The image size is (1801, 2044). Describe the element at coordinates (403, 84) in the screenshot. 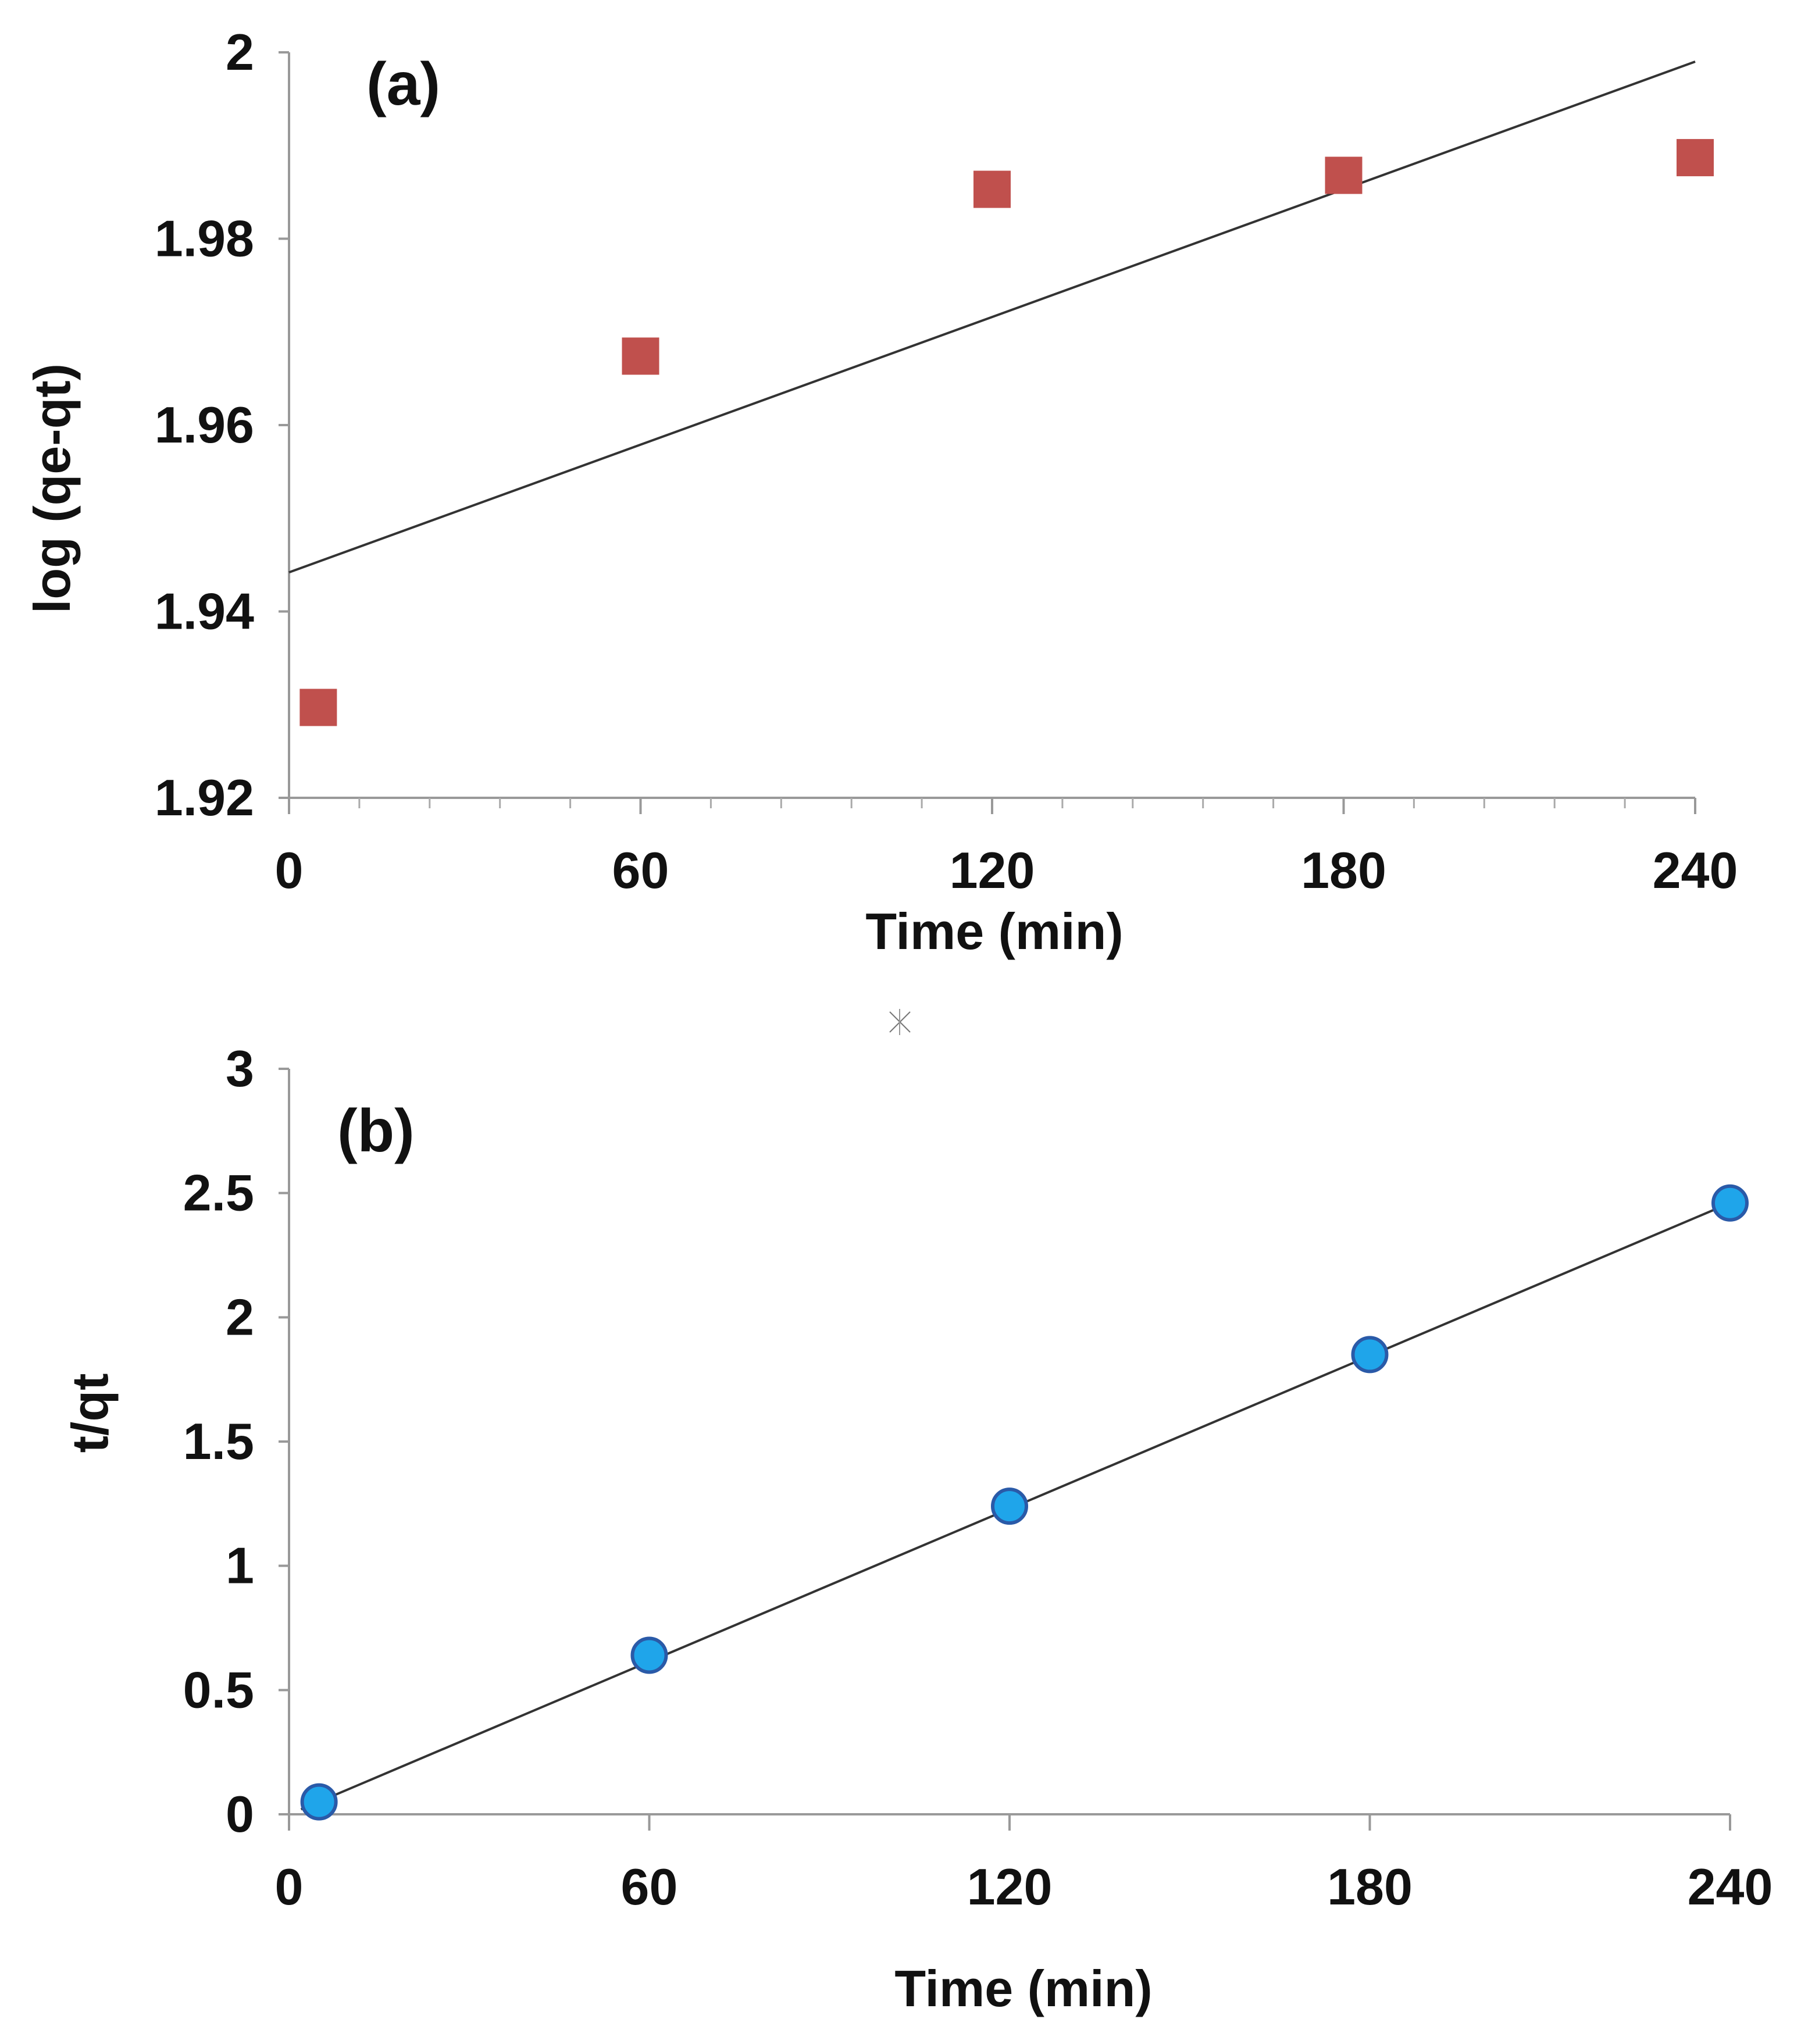

I see `panel-label-a: (a)` at that location.